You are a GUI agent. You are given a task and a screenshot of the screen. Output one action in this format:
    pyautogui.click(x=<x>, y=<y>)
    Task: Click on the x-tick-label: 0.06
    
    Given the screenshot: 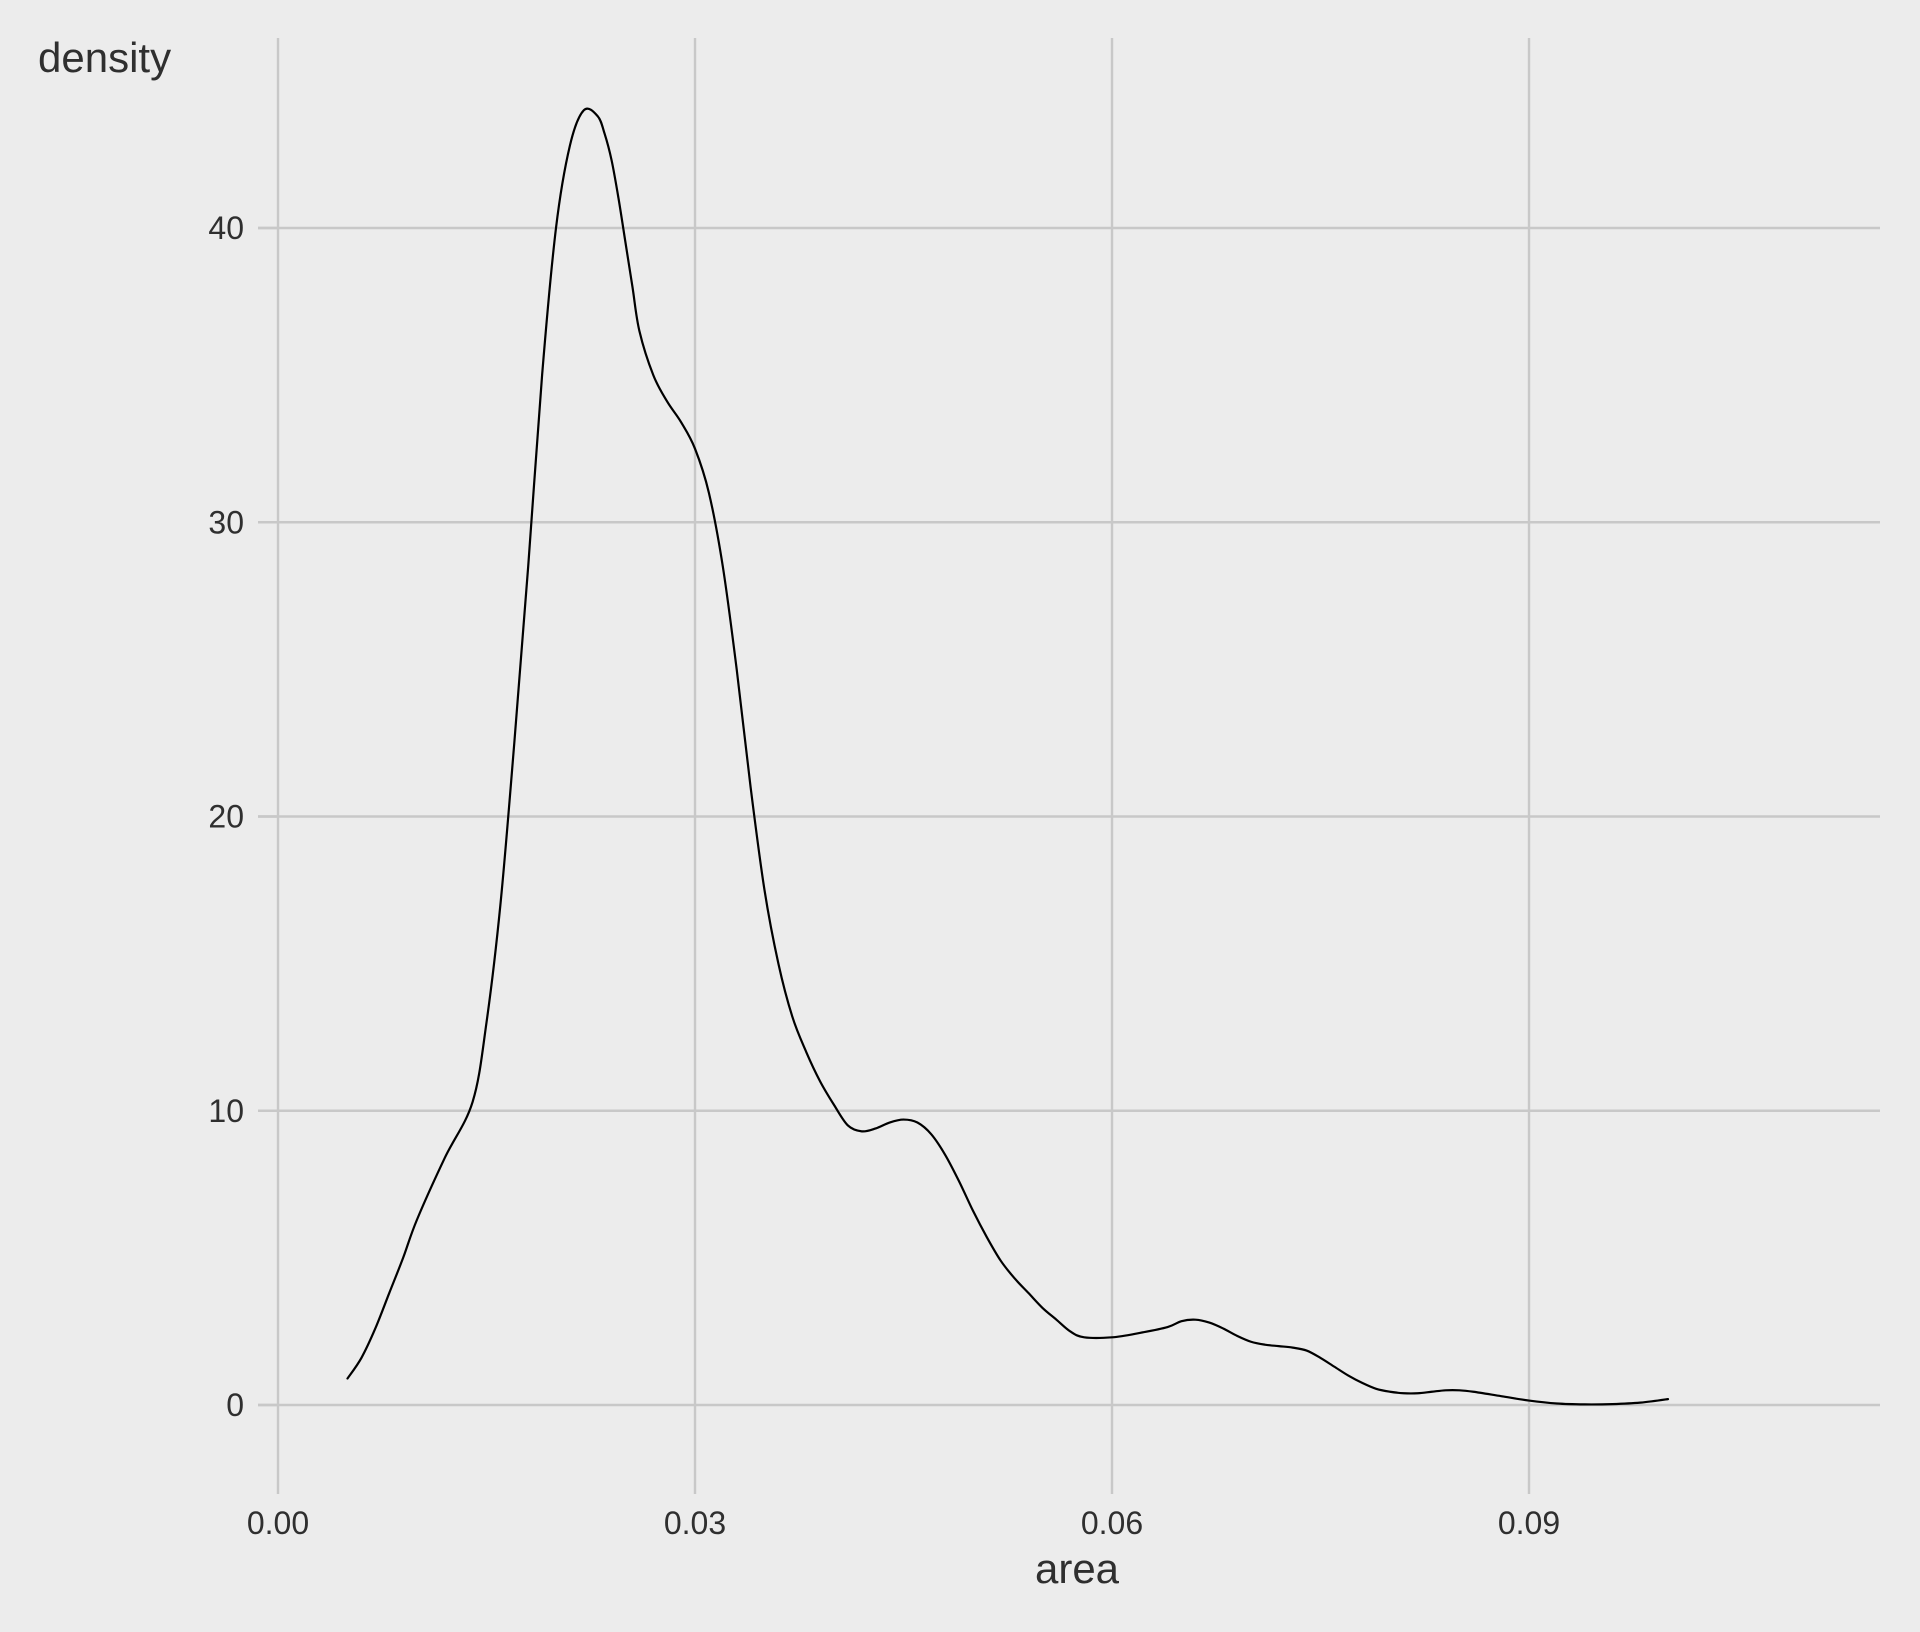 What is the action you would take?
    pyautogui.click(x=1112, y=1523)
    